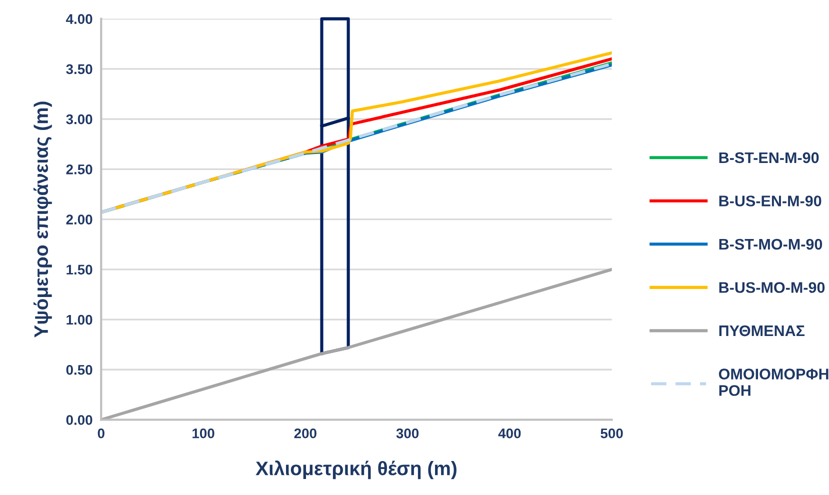  I want to click on x-tick-label: 400, so click(509, 433).